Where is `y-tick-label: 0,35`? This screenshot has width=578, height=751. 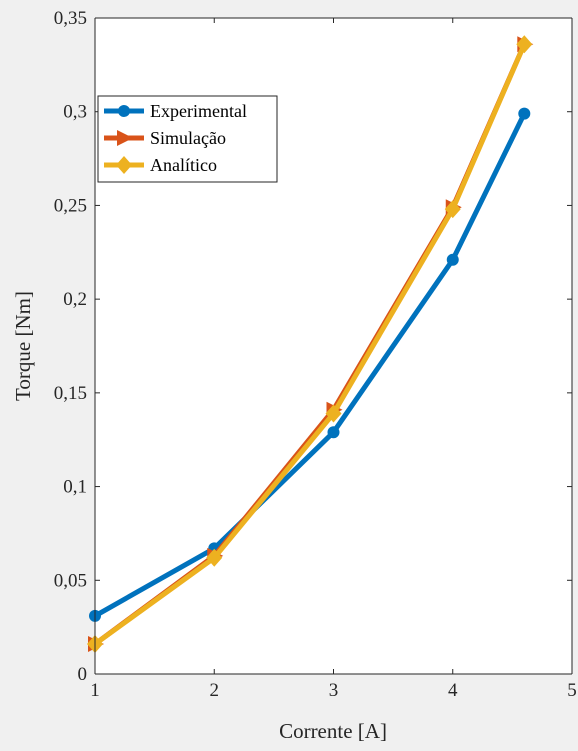 y-tick-label: 0,35 is located at coordinates (70, 18).